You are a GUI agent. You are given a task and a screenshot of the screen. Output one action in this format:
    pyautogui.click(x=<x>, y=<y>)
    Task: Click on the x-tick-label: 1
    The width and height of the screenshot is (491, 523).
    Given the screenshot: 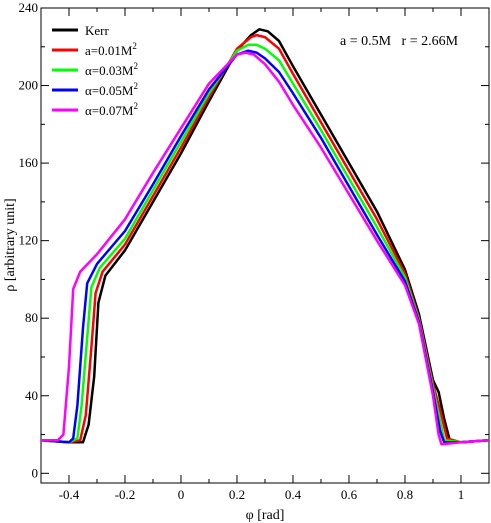 What is the action you would take?
    pyautogui.click(x=461, y=494)
    